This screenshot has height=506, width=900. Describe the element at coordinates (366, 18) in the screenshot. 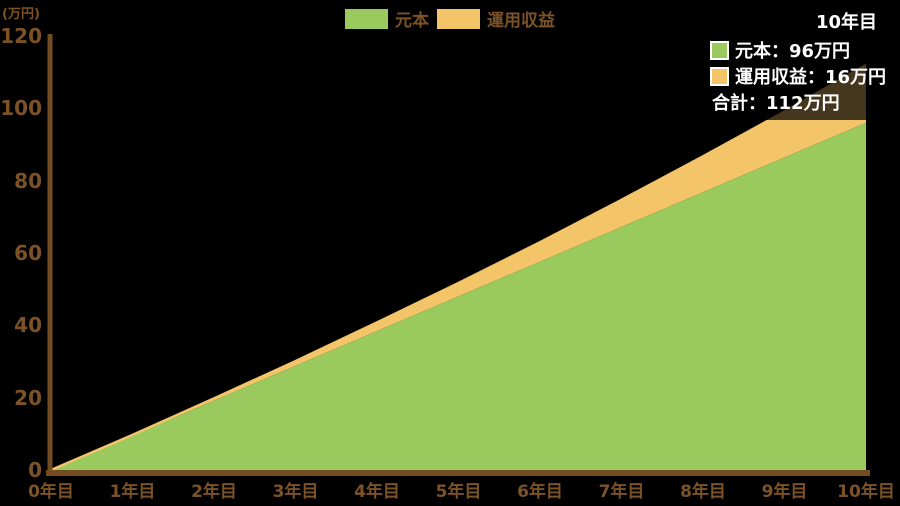

I see `principal-swatch-icon` at that location.